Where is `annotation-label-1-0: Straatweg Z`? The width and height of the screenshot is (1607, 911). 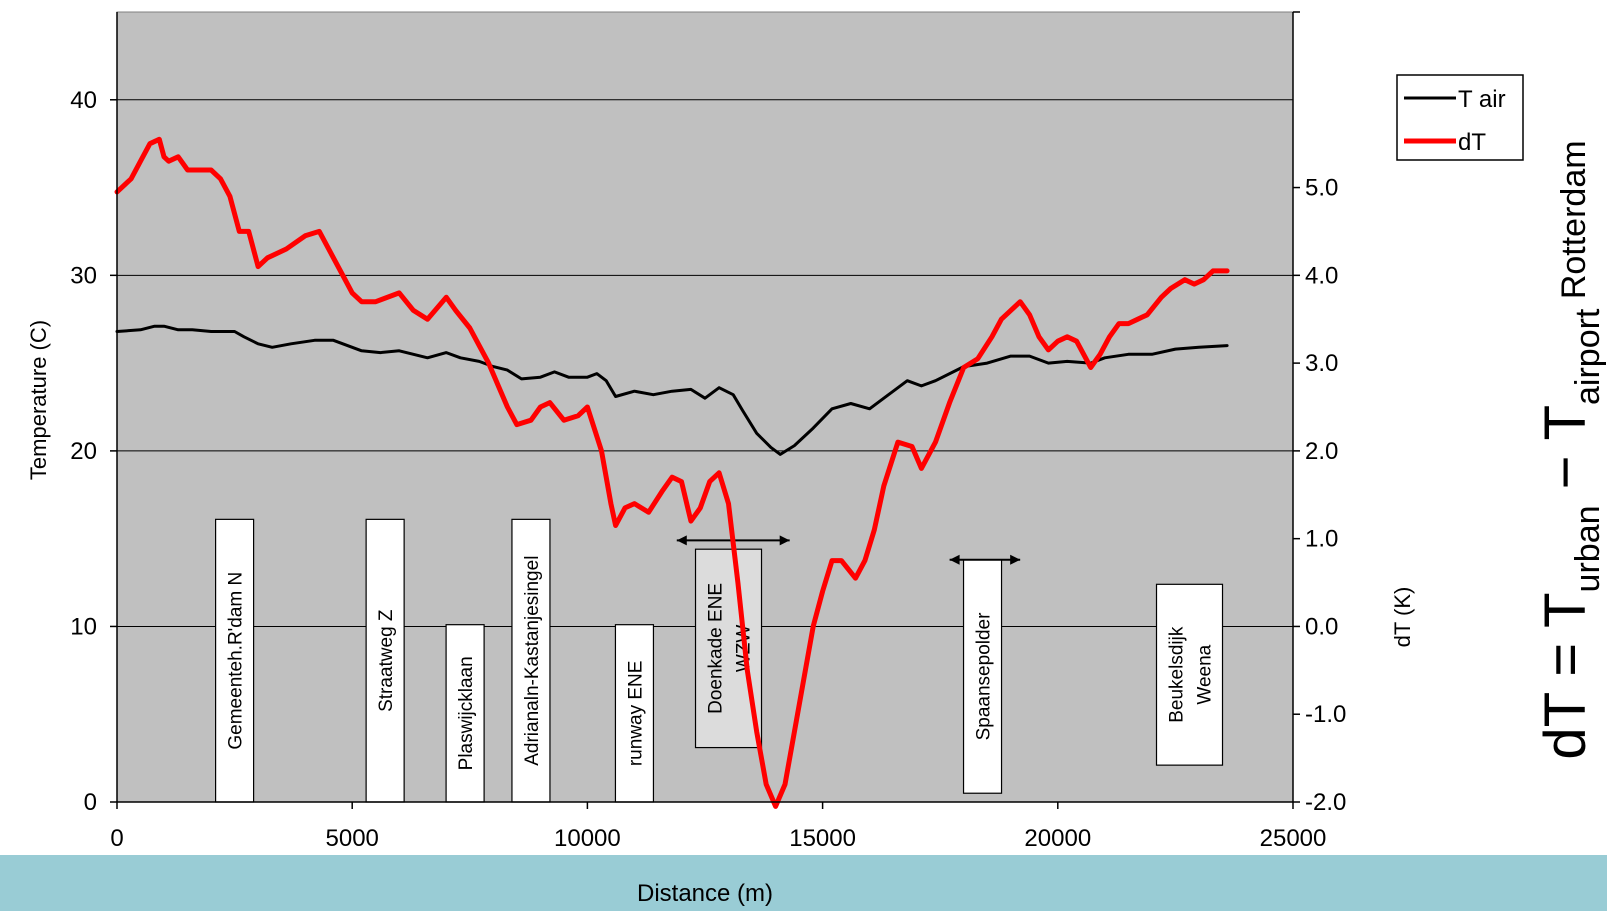
annotation-label-1-0: Straatweg Z is located at coordinates (386, 660).